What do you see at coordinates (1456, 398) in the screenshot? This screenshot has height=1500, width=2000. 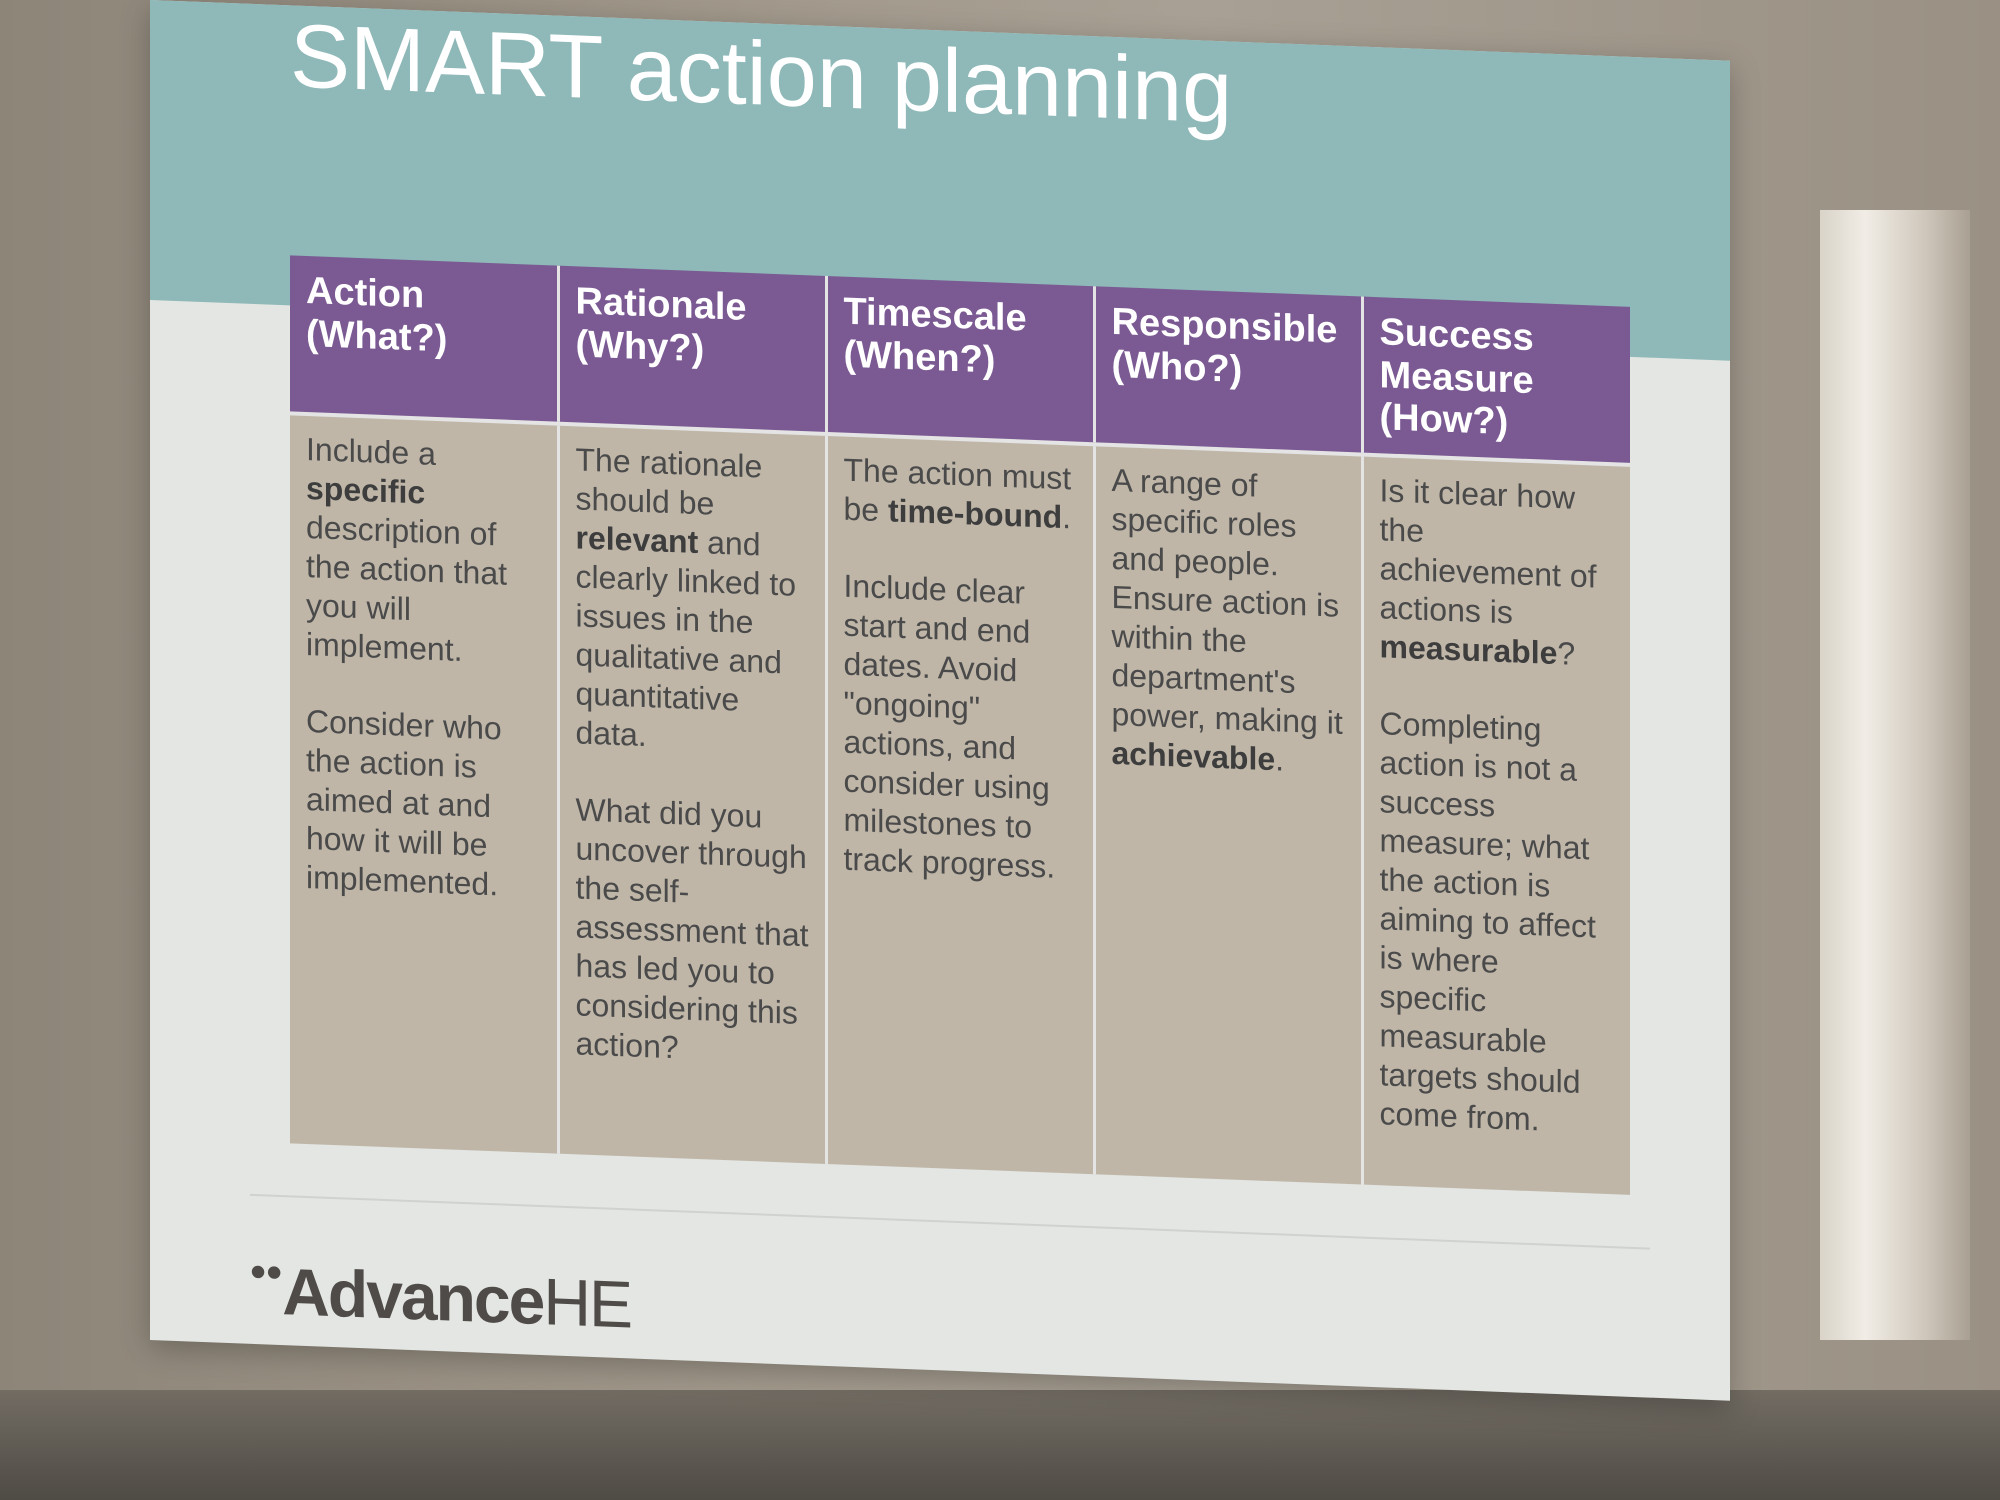 I see `header-line: Measure (How?)` at bounding box center [1456, 398].